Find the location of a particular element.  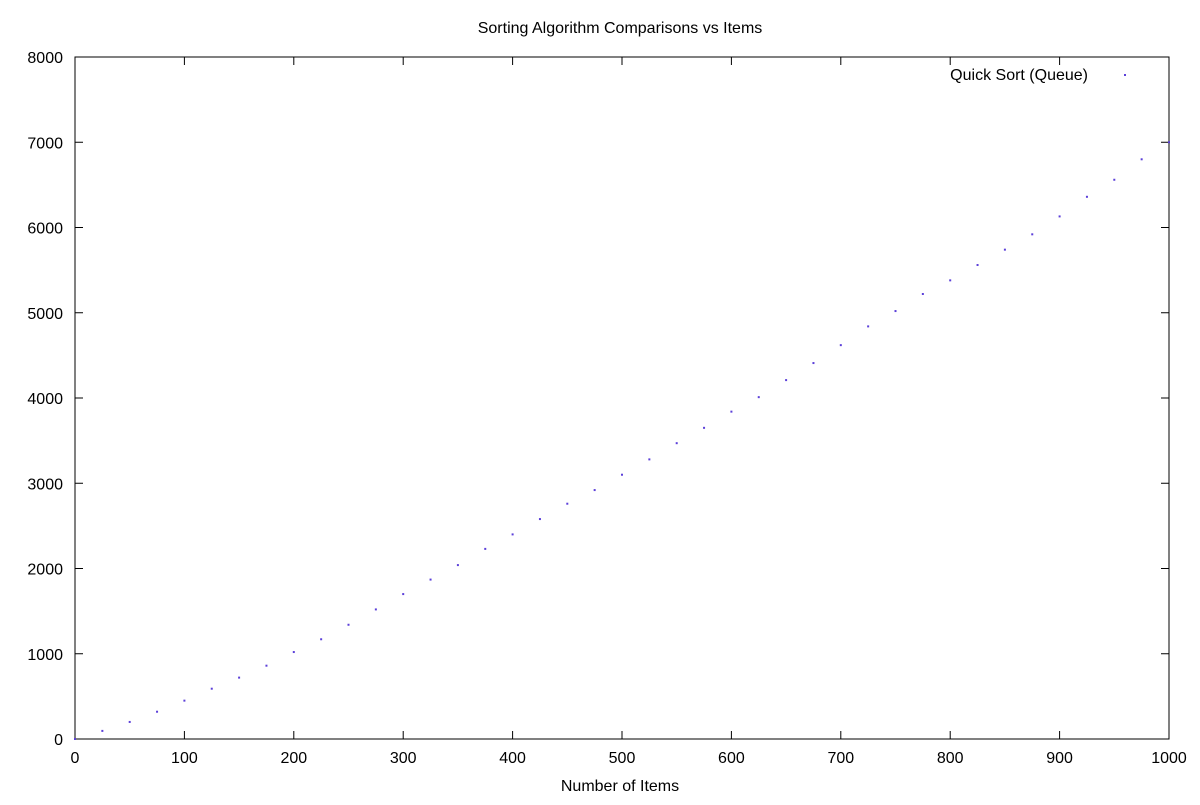

y-tick-label: 2000 is located at coordinates (45, 570).